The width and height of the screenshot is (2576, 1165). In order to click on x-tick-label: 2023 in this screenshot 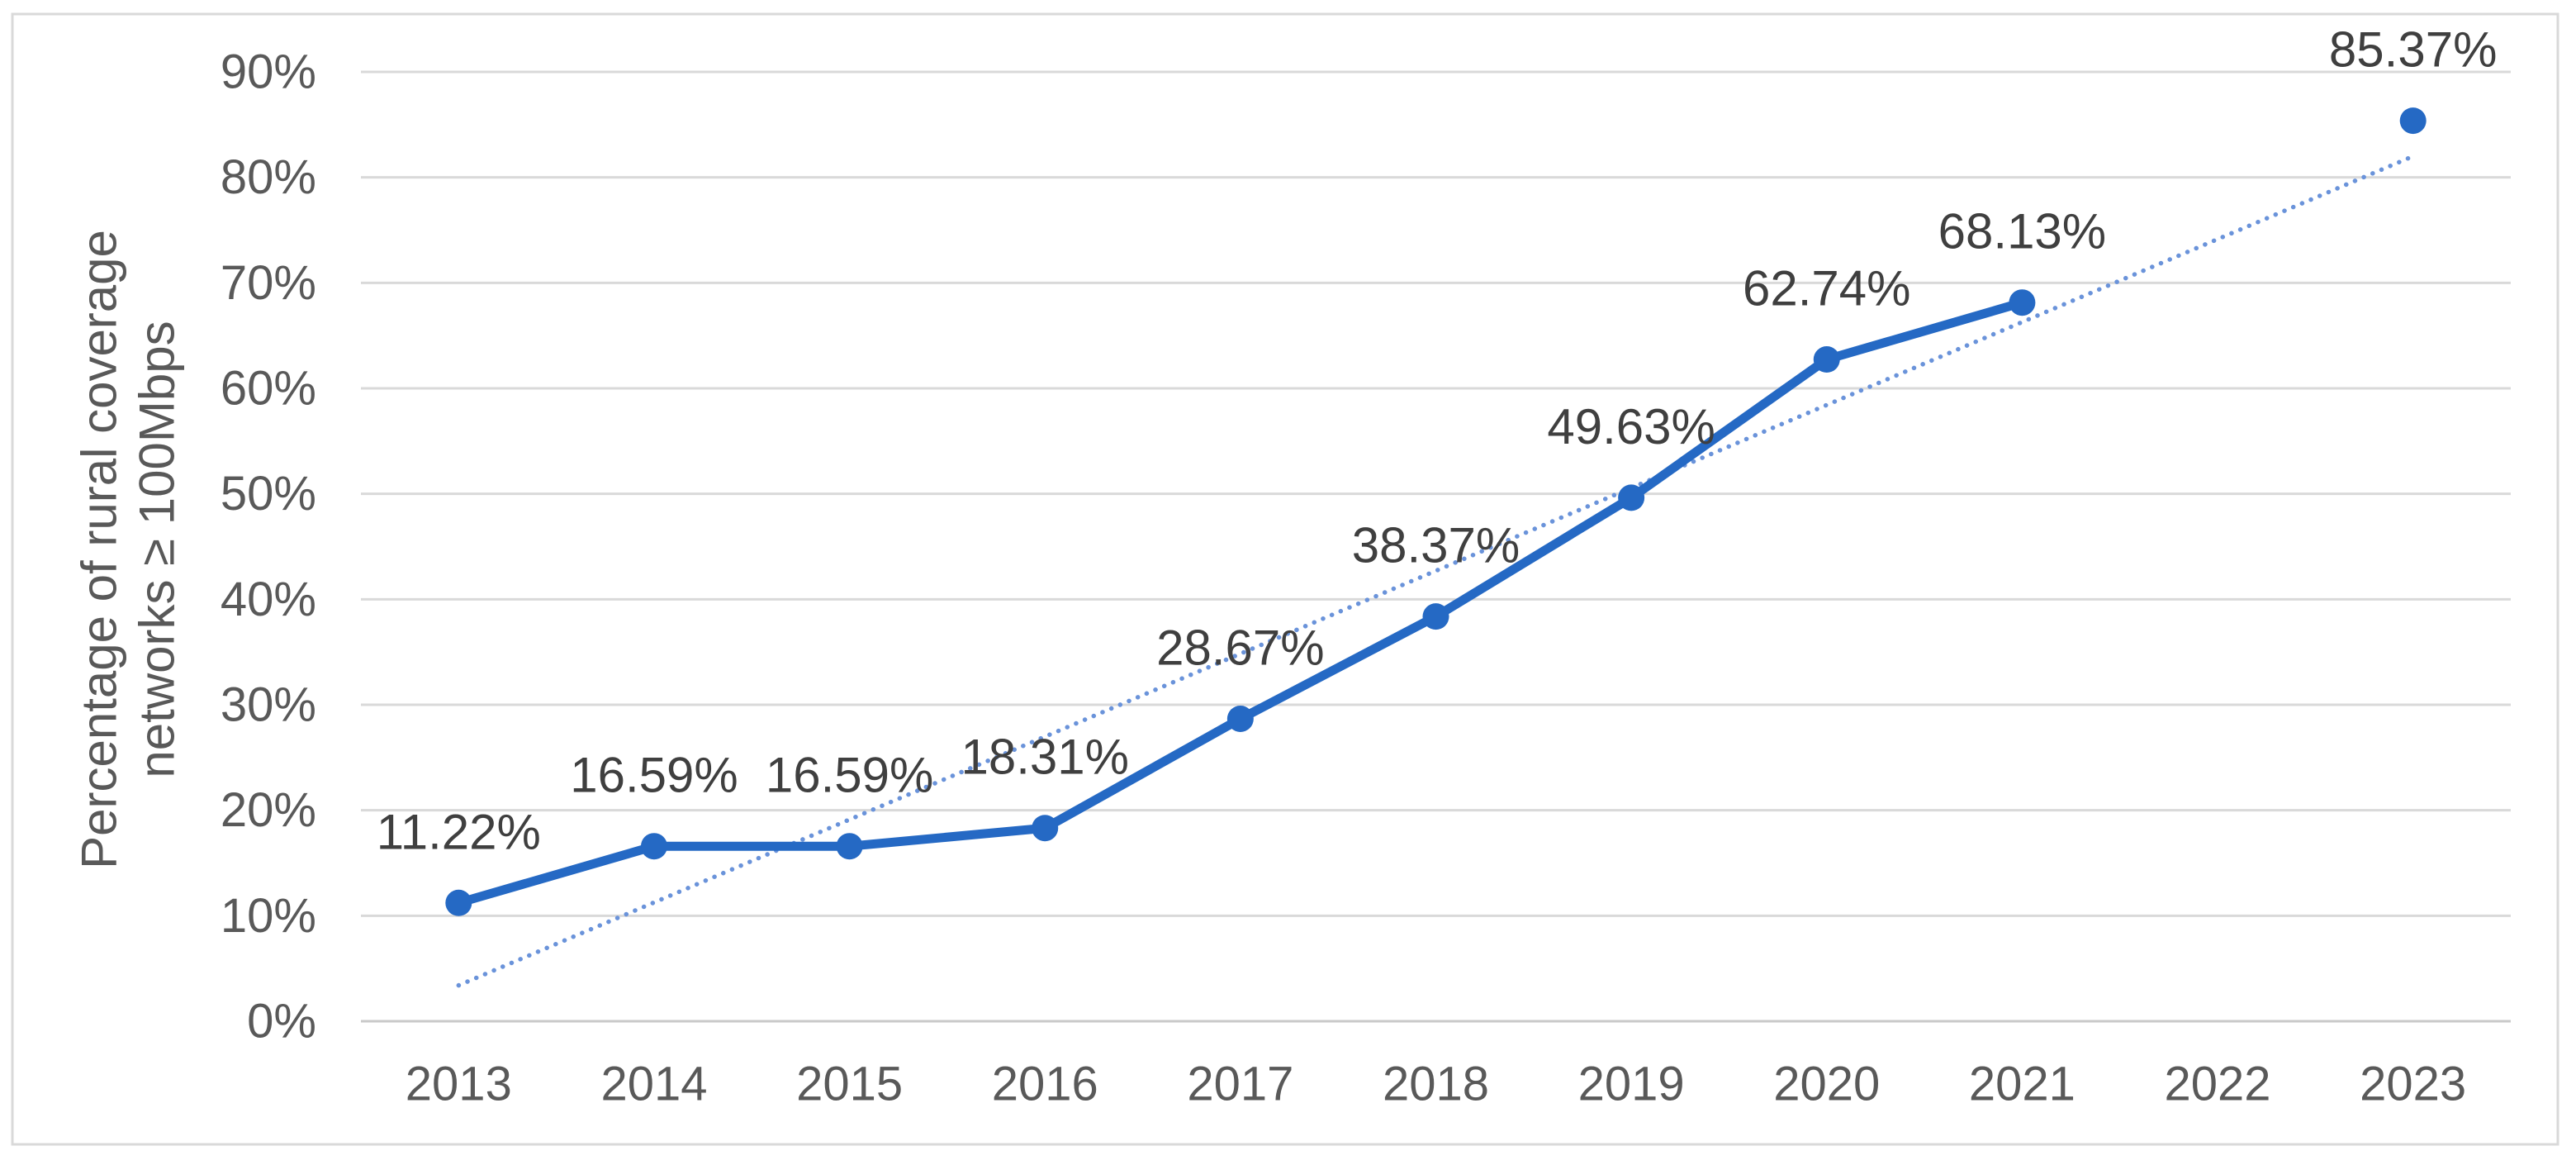, I will do `click(2413, 1084)`.